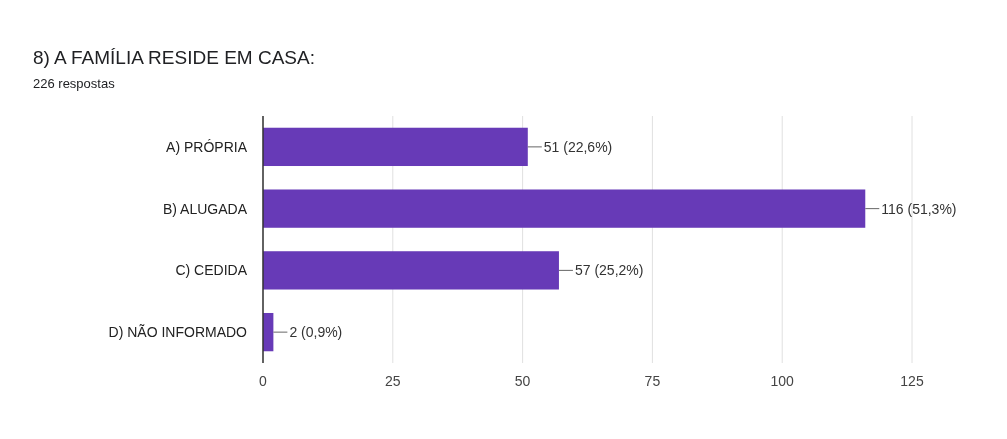 The height and width of the screenshot is (439, 1007). What do you see at coordinates (178, 332) in the screenshot?
I see `y-tick-label: D) NÃO INFORMADO` at bounding box center [178, 332].